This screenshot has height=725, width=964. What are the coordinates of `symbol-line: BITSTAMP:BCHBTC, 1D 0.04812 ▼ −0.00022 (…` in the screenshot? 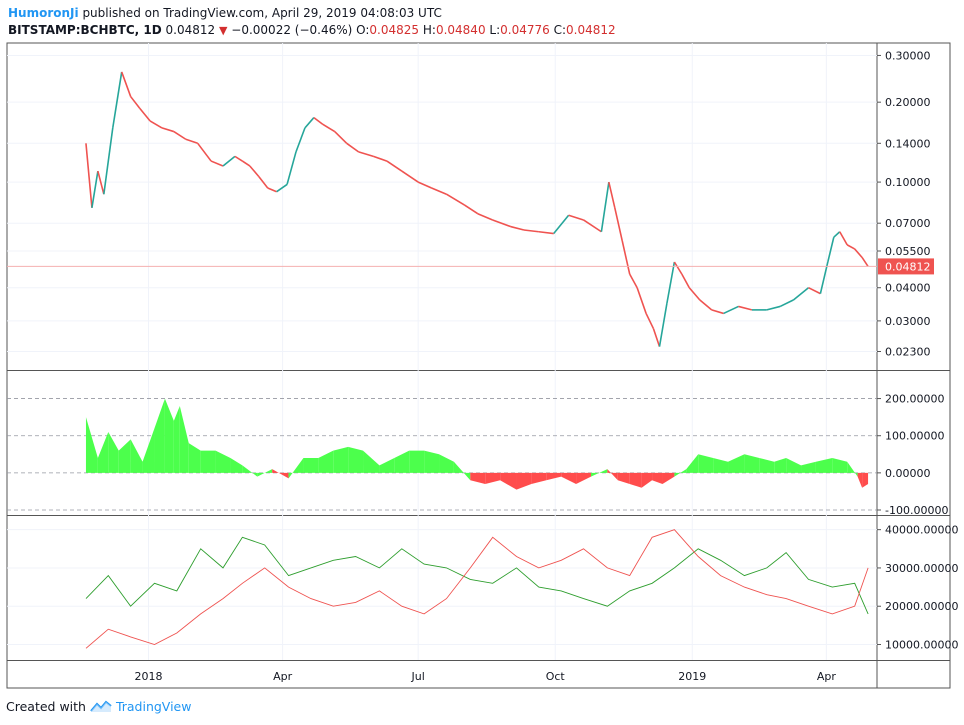 It's located at (483, 30).